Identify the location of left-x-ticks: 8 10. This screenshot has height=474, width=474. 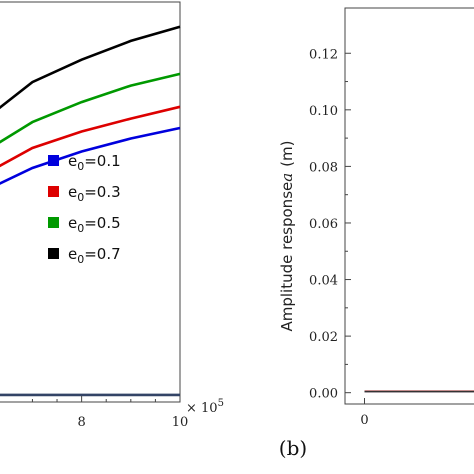
(110, 413).